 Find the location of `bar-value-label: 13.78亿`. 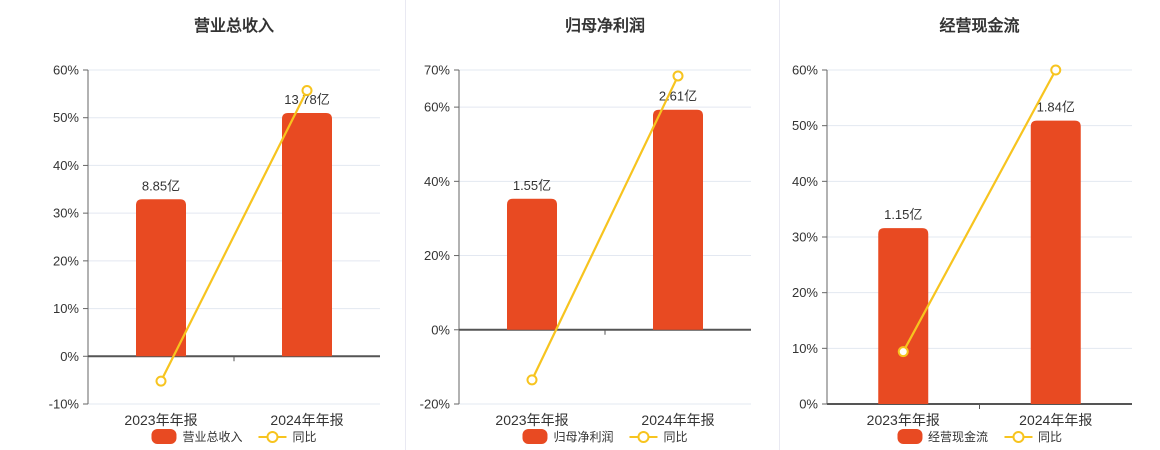

bar-value-label: 13.78亿 is located at coordinates (307, 99).